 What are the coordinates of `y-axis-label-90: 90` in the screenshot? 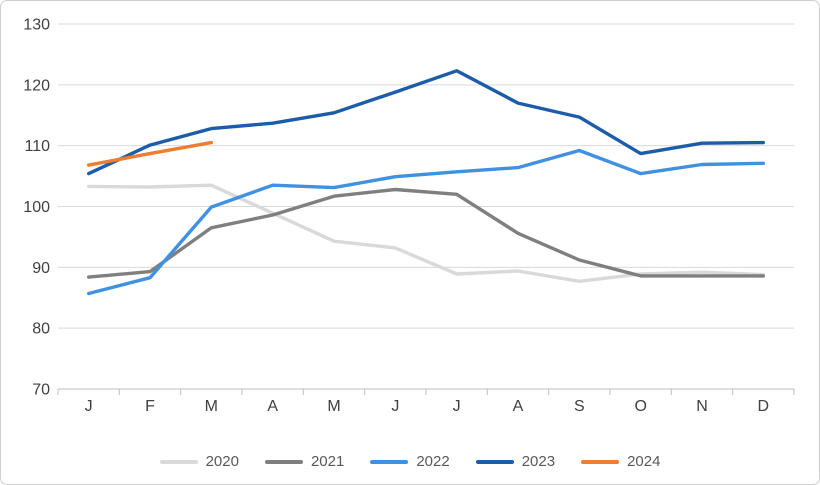 It's located at (41, 268).